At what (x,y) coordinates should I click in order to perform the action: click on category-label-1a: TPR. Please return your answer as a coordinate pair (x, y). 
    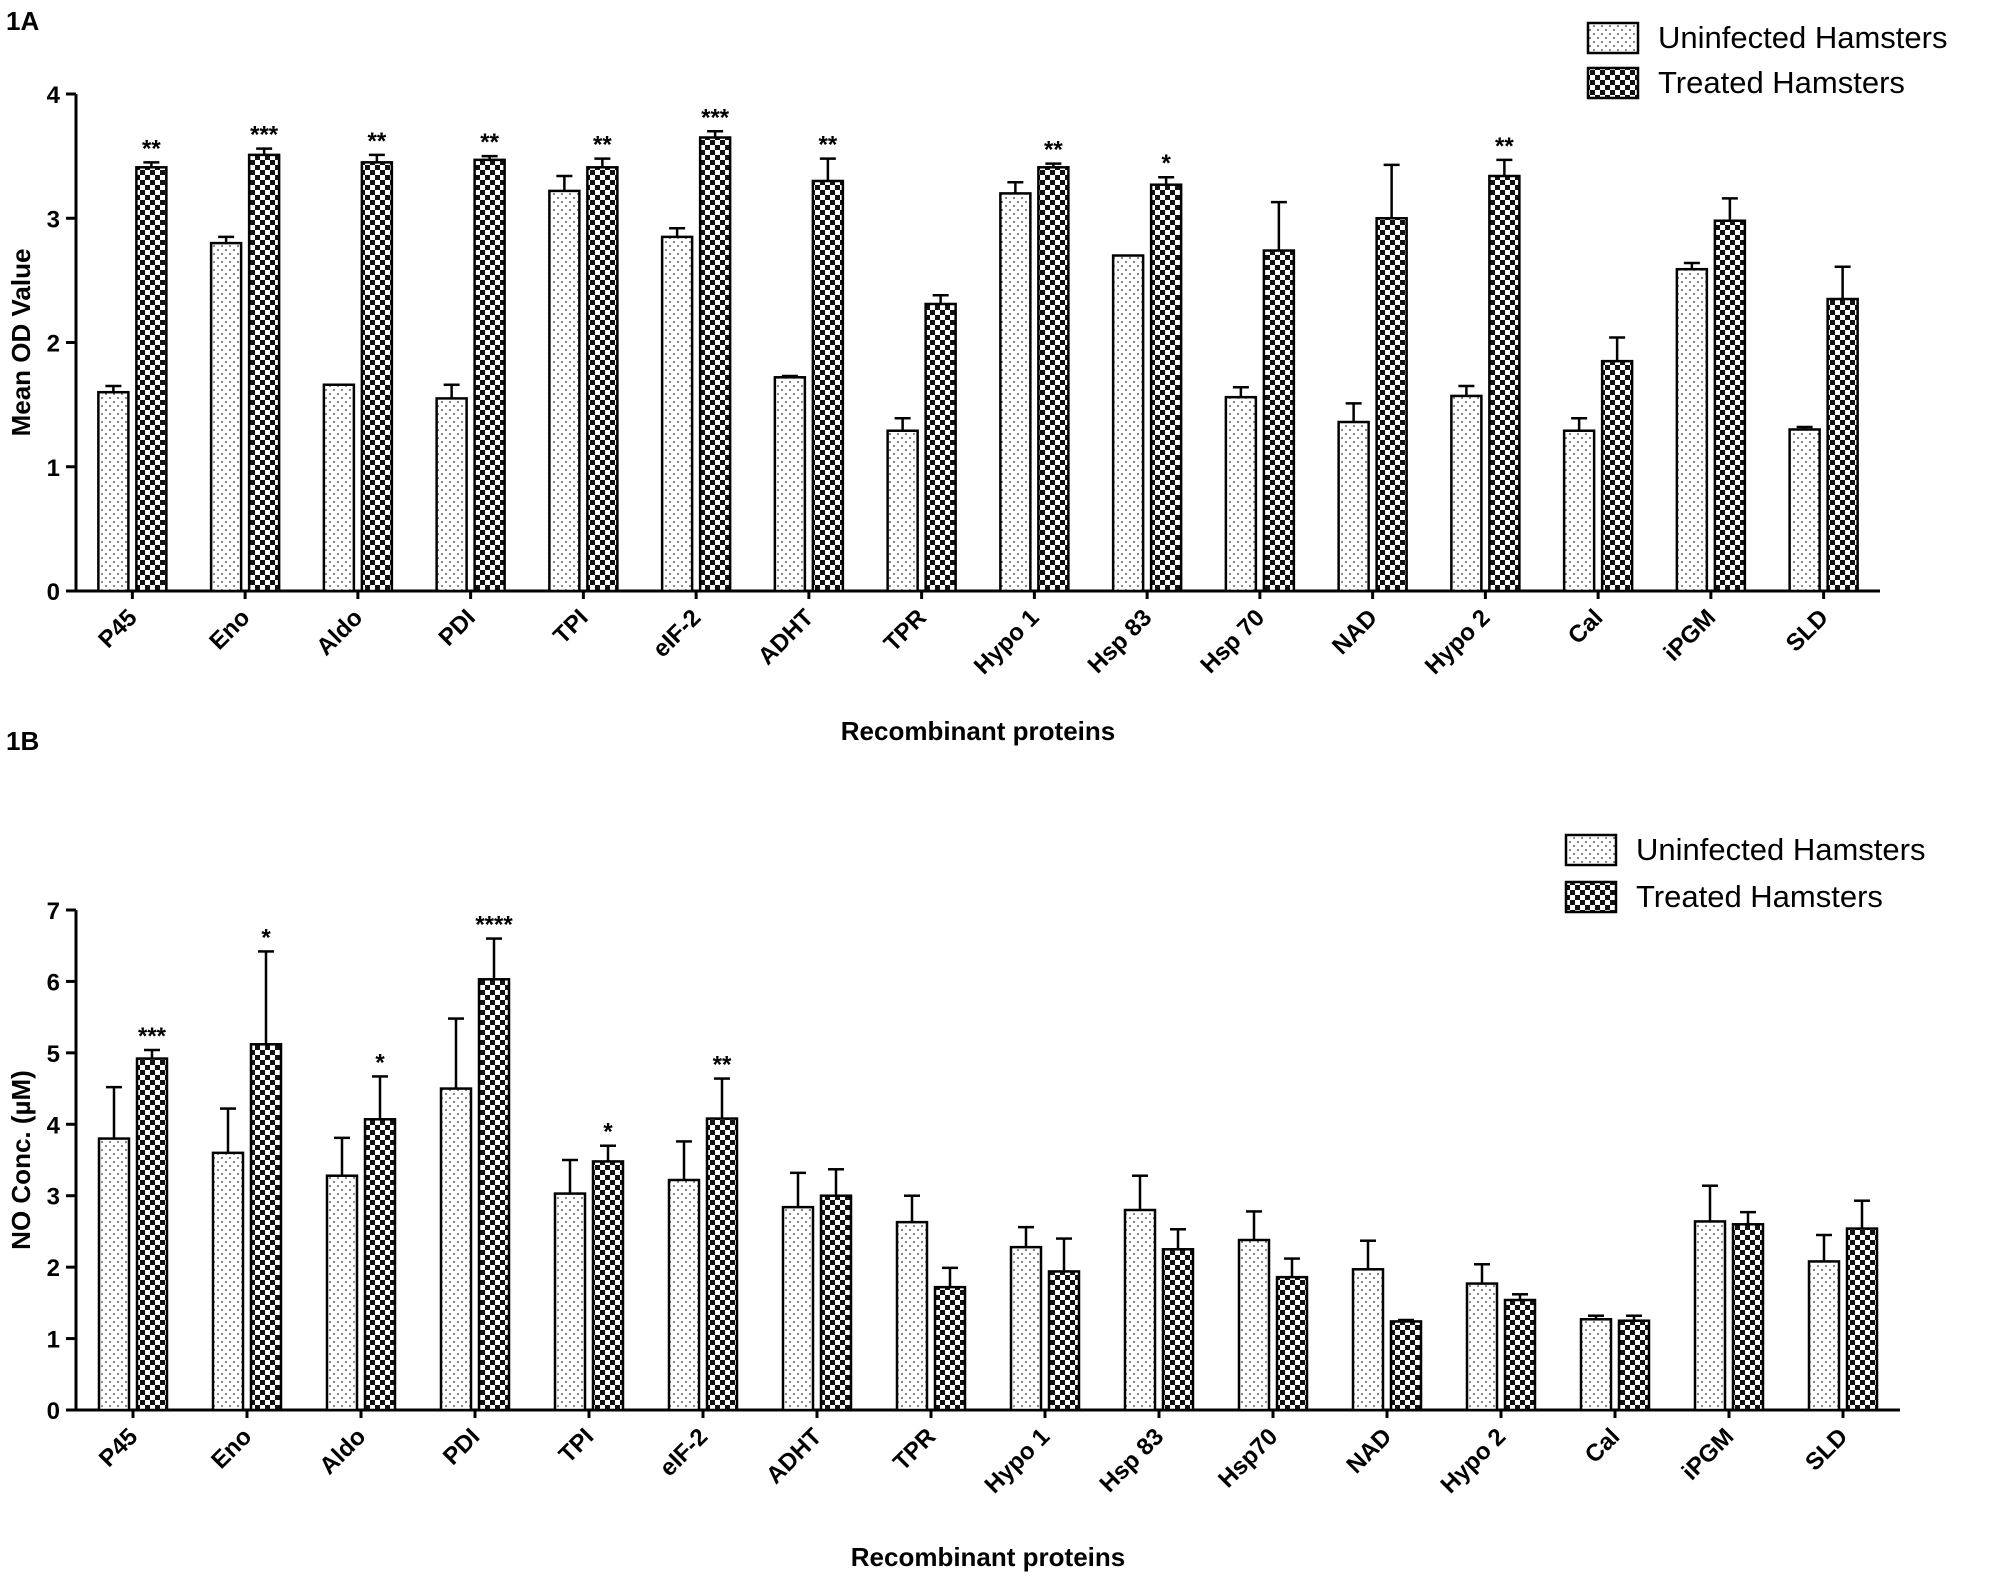
    Looking at the image, I should click on (905, 630).